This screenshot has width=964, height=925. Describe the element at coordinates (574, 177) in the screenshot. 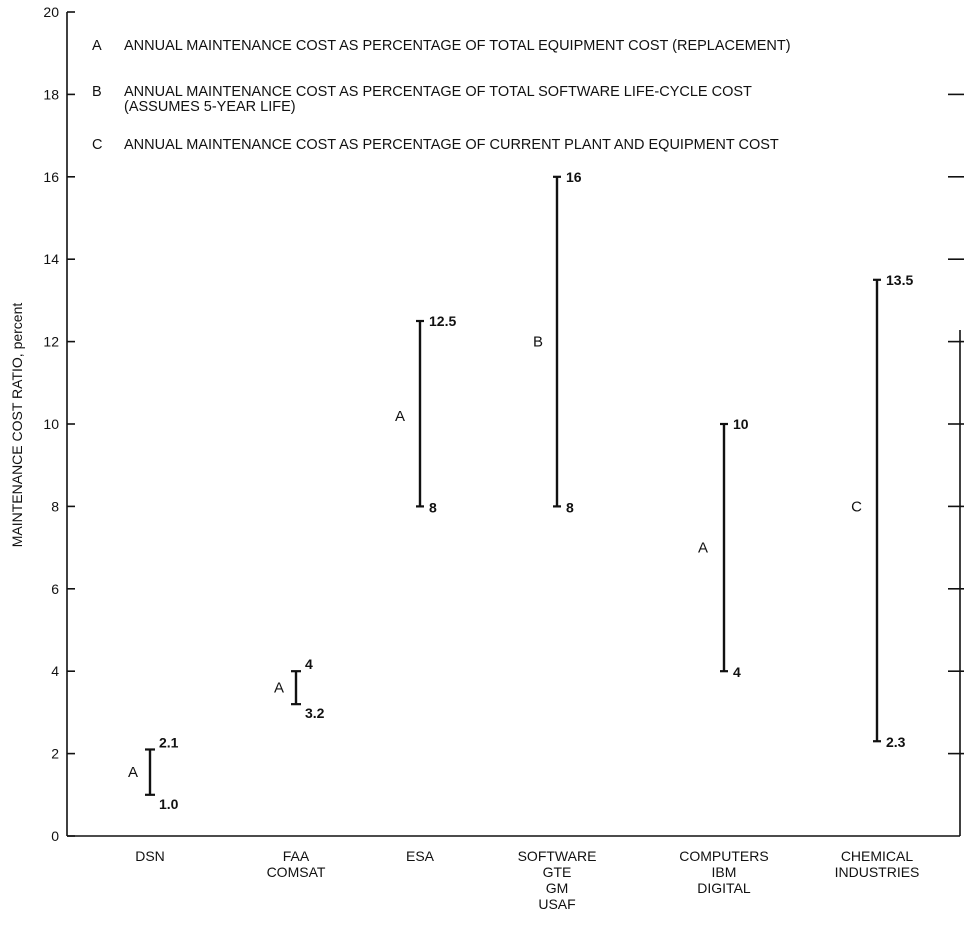

I see `data-label-high: 16` at that location.